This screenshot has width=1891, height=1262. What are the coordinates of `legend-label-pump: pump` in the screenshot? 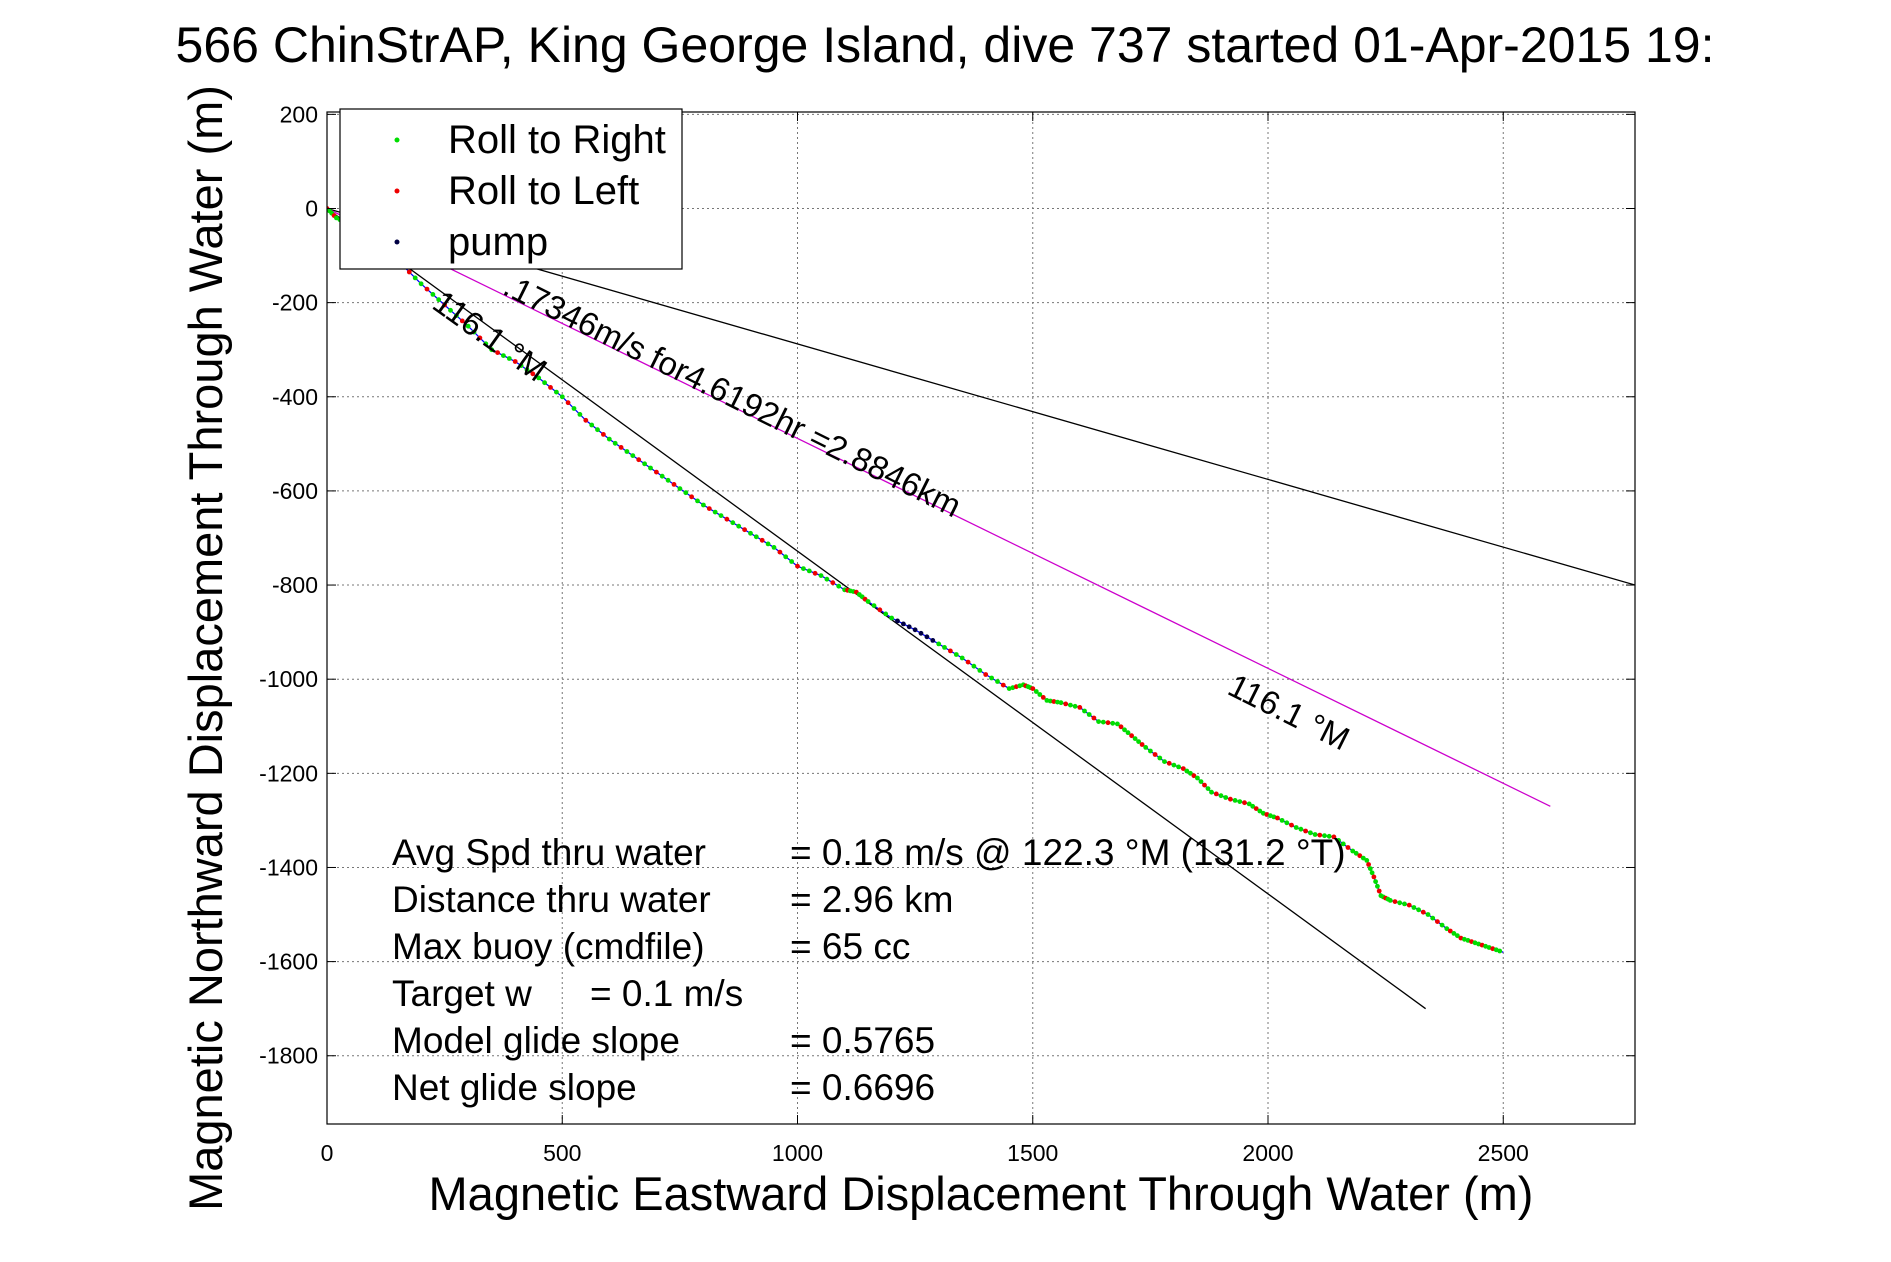 It's located at (498, 242).